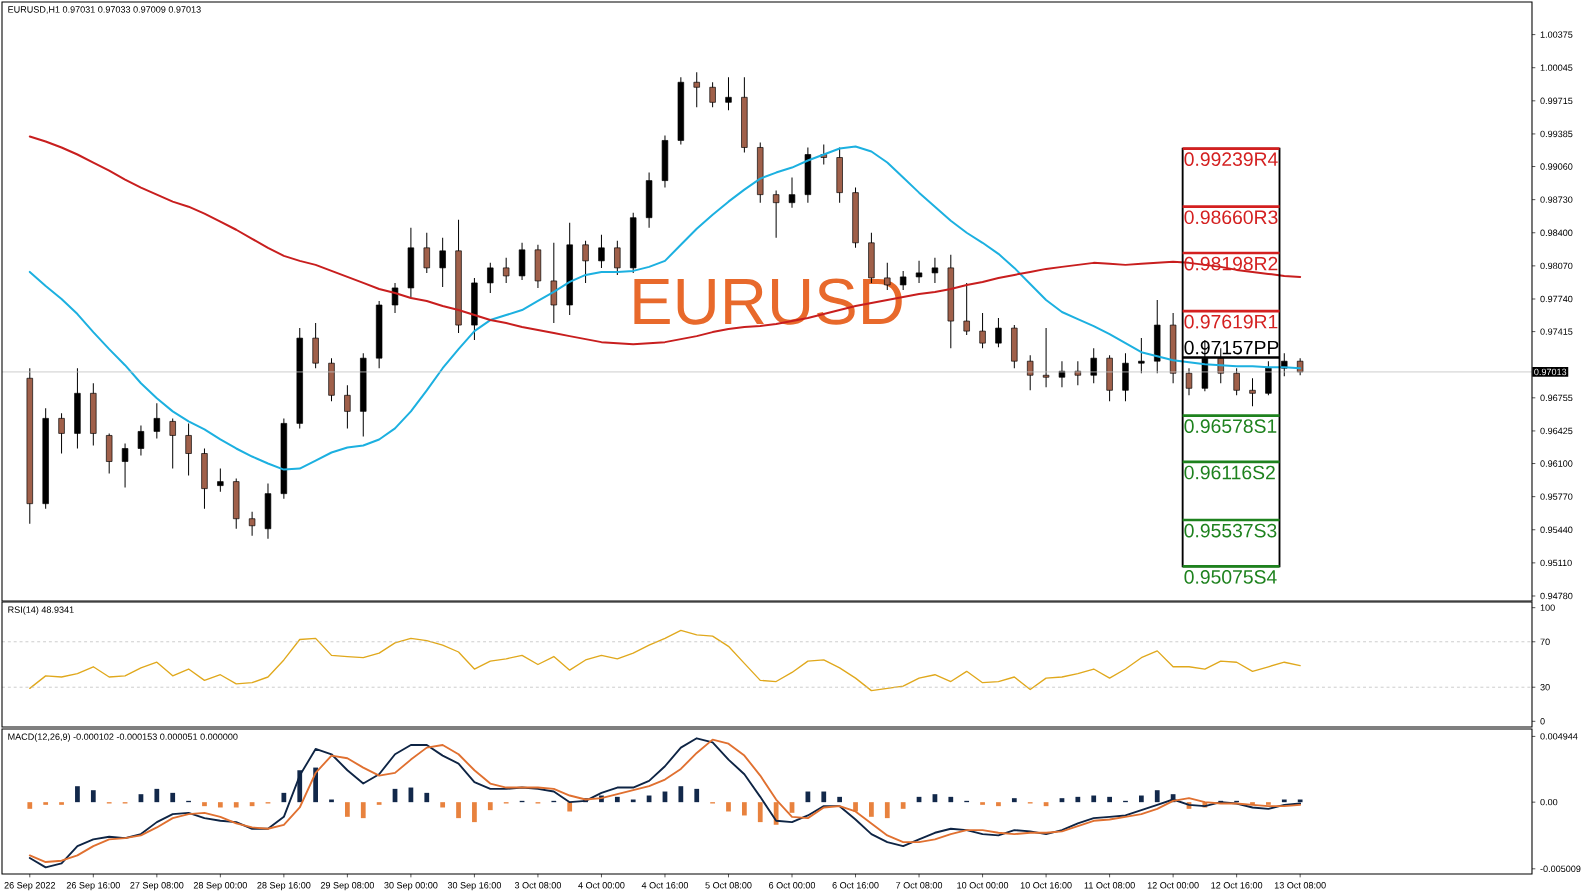 This screenshot has width=1583, height=896. Describe the element at coordinates (1556, 496) in the screenshot. I see `y-tick-label: 0.95770` at that location.